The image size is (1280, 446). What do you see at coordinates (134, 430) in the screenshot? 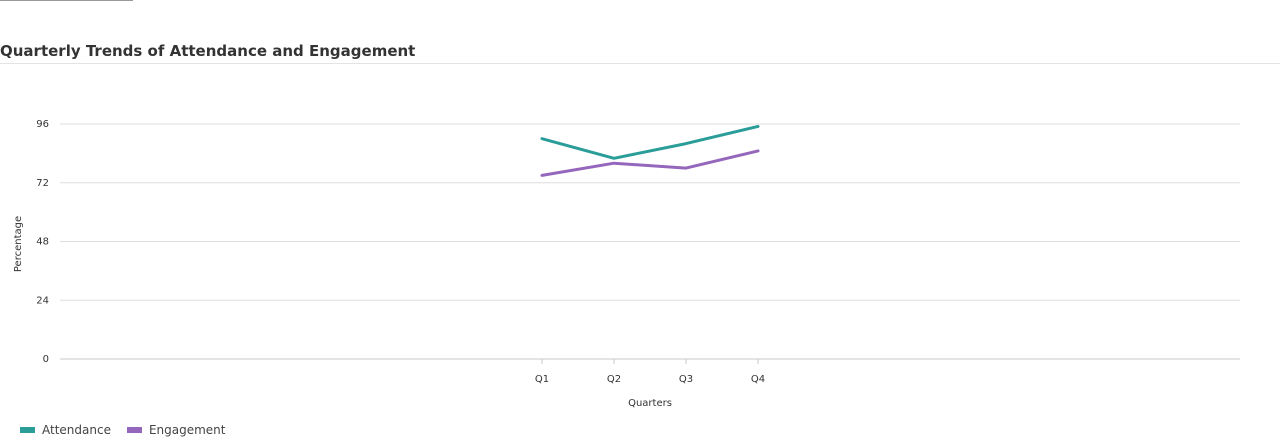
I see `legend-swatch-engagement` at bounding box center [134, 430].